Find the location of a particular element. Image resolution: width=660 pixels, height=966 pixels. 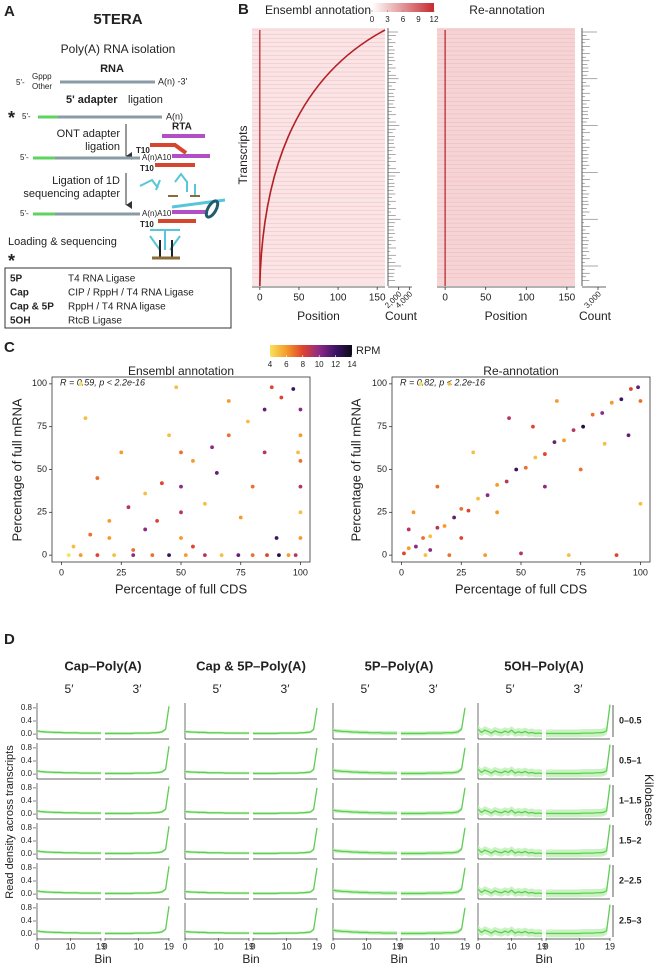

colorbar-tick-label: 9 is located at coordinates (418, 19).